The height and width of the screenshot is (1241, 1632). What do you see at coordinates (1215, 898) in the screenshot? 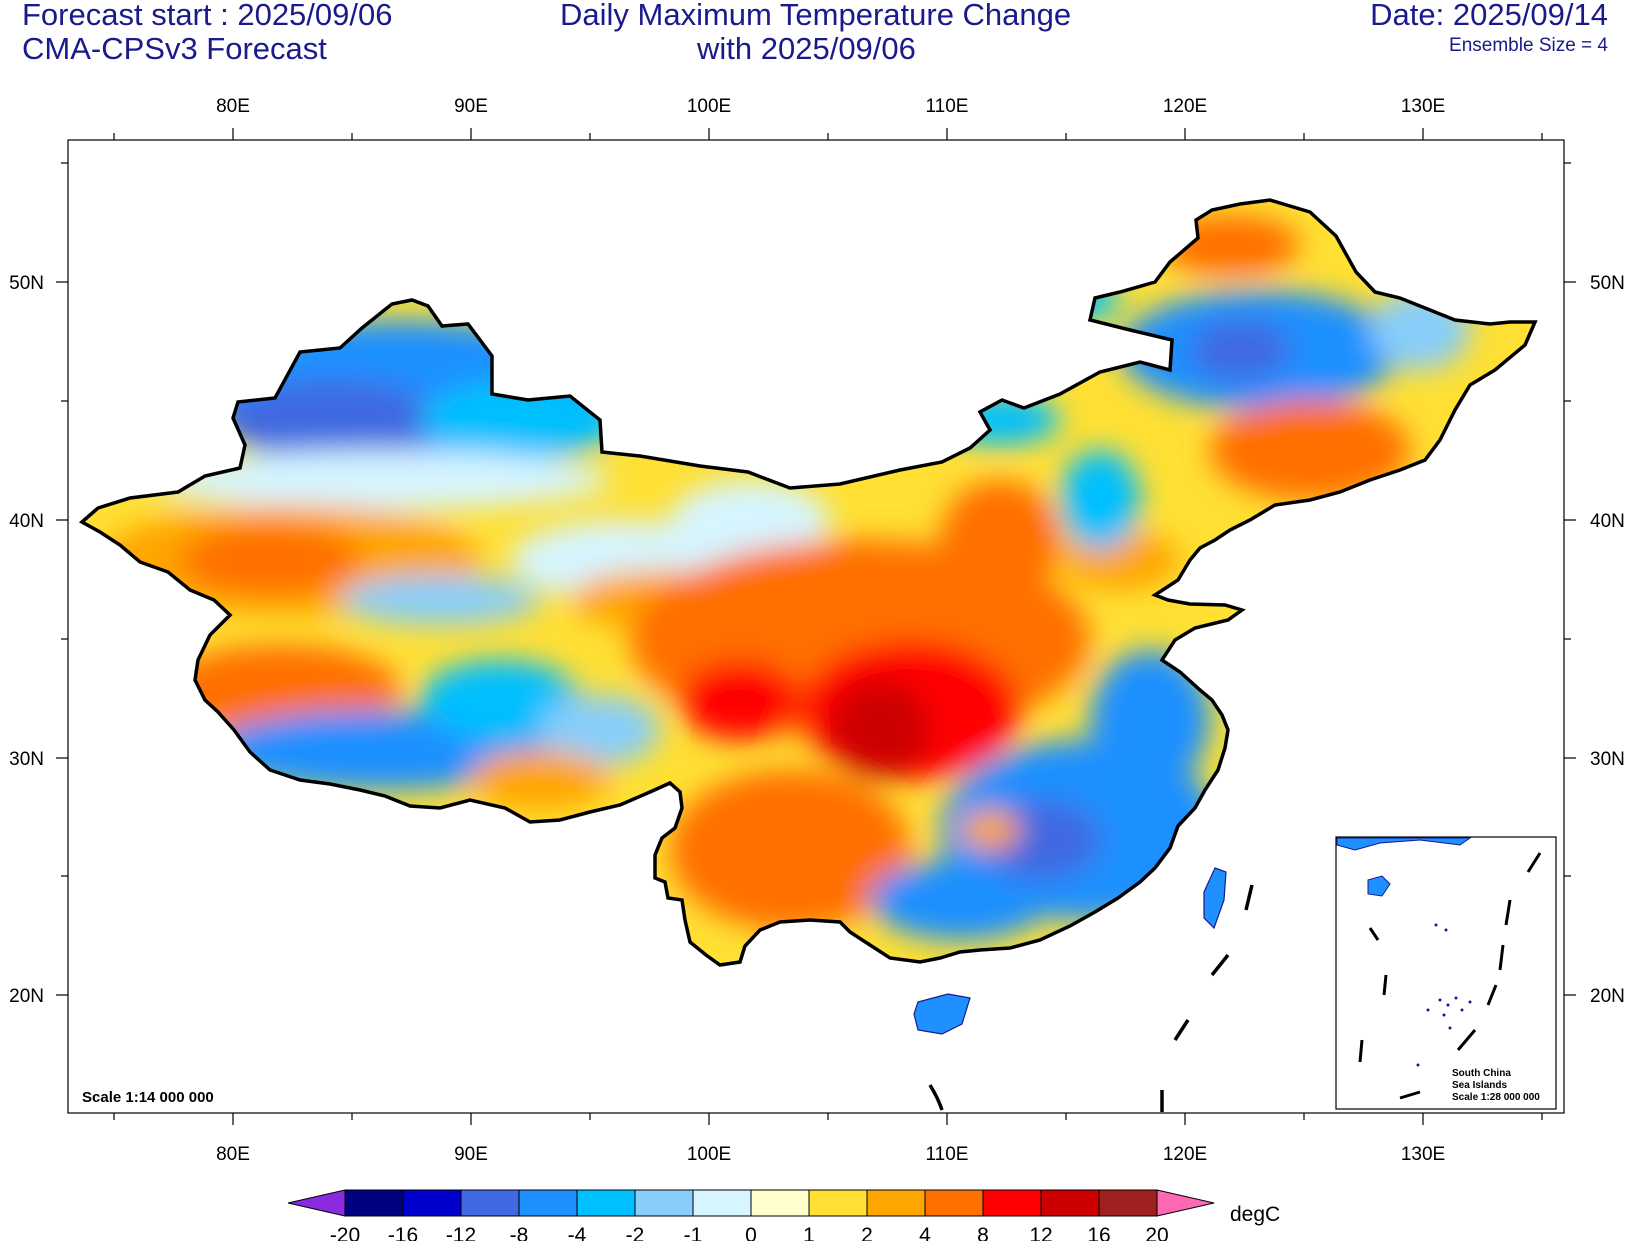
I see `taiwan-island` at bounding box center [1215, 898].